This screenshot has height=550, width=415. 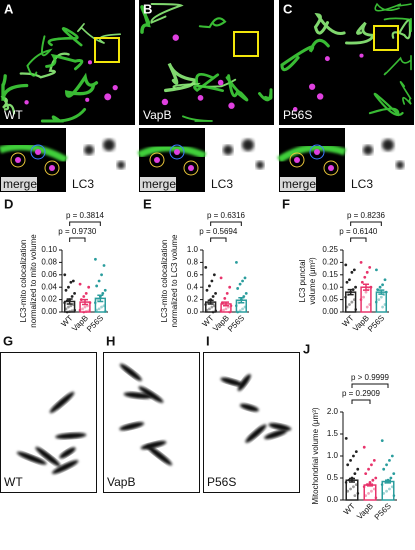 What do you see at coordinates (241, 160) in the screenshot?
I see `lc3-inset` at bounding box center [241, 160].